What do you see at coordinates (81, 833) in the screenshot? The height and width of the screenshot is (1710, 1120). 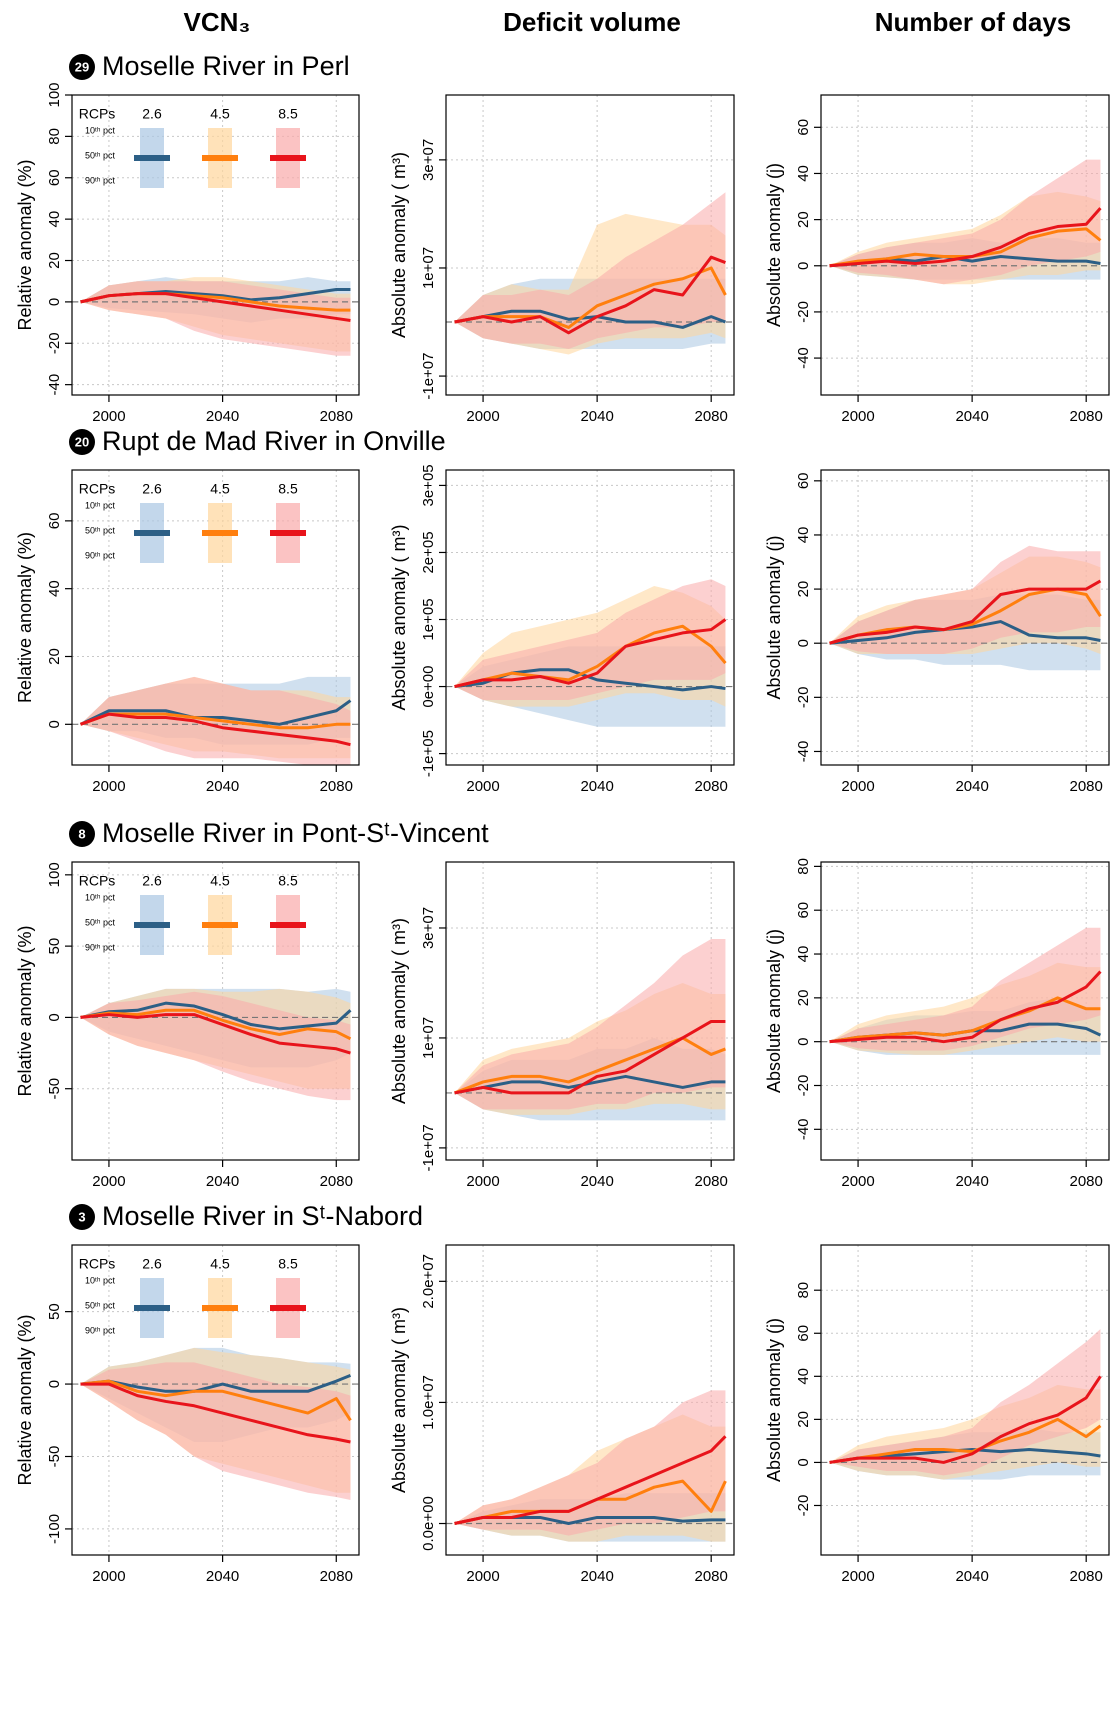 I see `row-number: 8` at bounding box center [81, 833].